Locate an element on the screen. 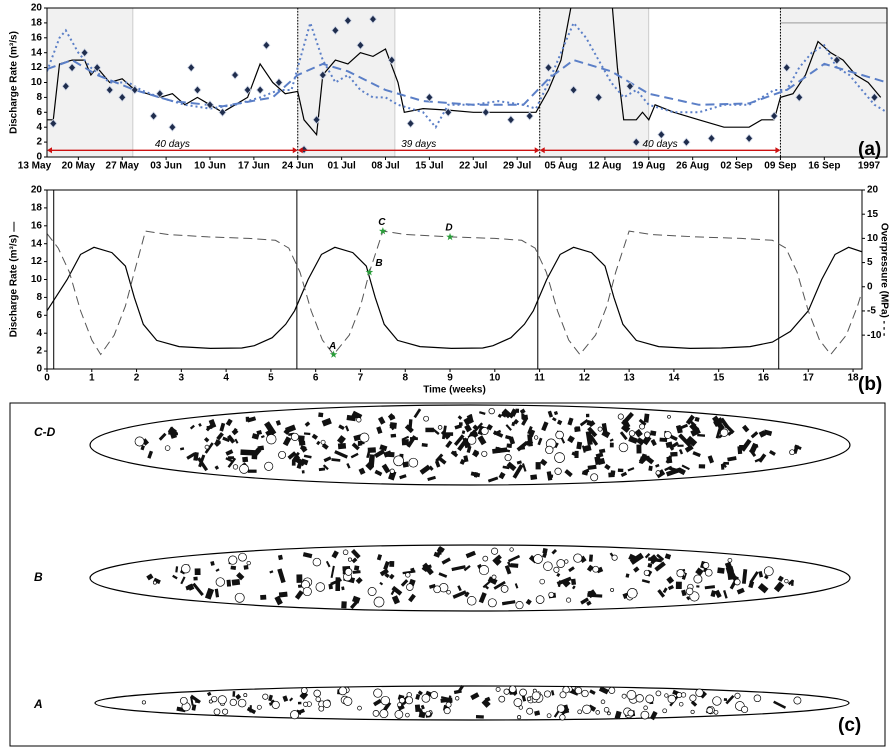 The image size is (892, 749). x-tick-label: 1 is located at coordinates (92, 378).